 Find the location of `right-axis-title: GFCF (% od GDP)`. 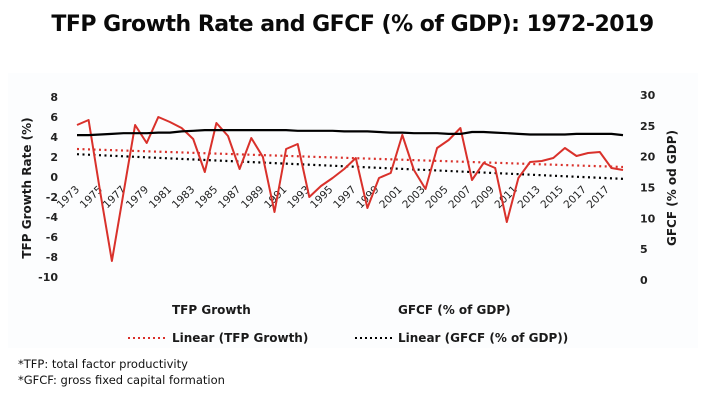

right-axis-title: GFCF (% od GDP) is located at coordinates (672, 188).